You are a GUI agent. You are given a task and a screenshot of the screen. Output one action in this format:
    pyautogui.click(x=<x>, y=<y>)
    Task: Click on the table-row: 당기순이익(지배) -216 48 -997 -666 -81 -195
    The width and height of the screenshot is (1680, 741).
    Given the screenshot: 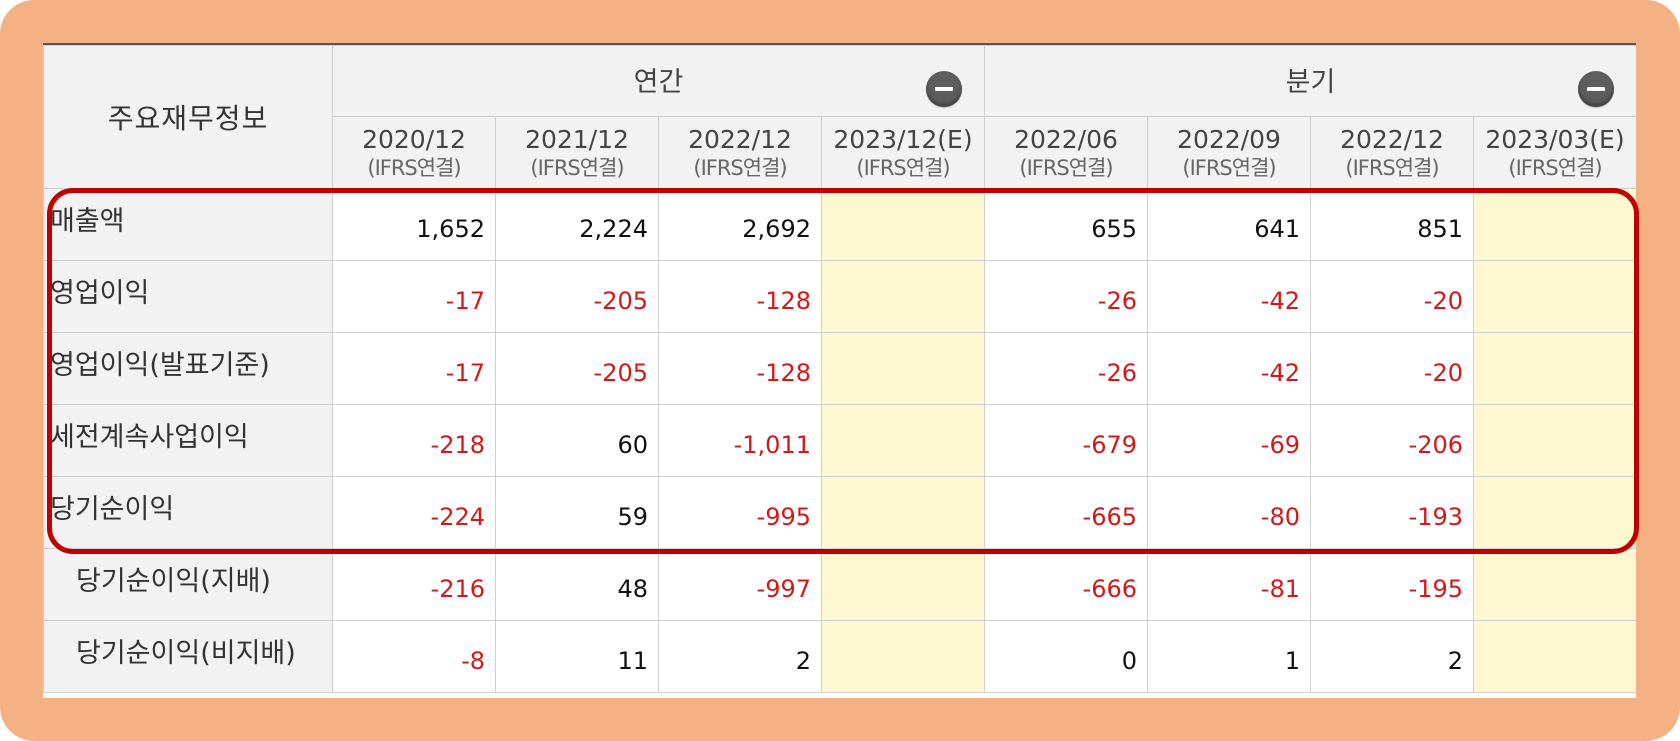 What is the action you would take?
    pyautogui.click(x=839, y=584)
    